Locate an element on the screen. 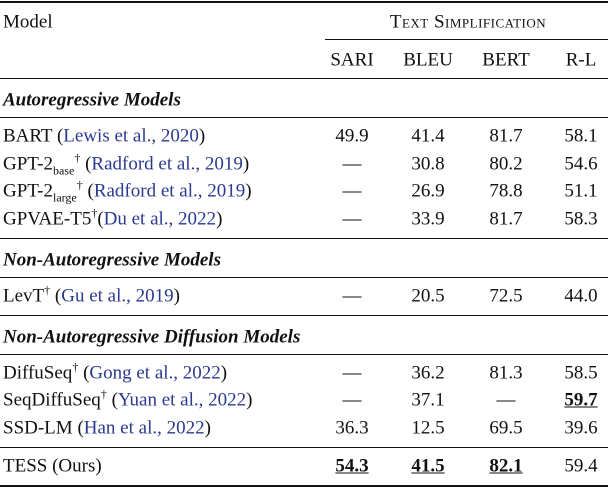 This screenshot has height=494, width=610. citation: Gong et al., 2022 is located at coordinates (155, 372).